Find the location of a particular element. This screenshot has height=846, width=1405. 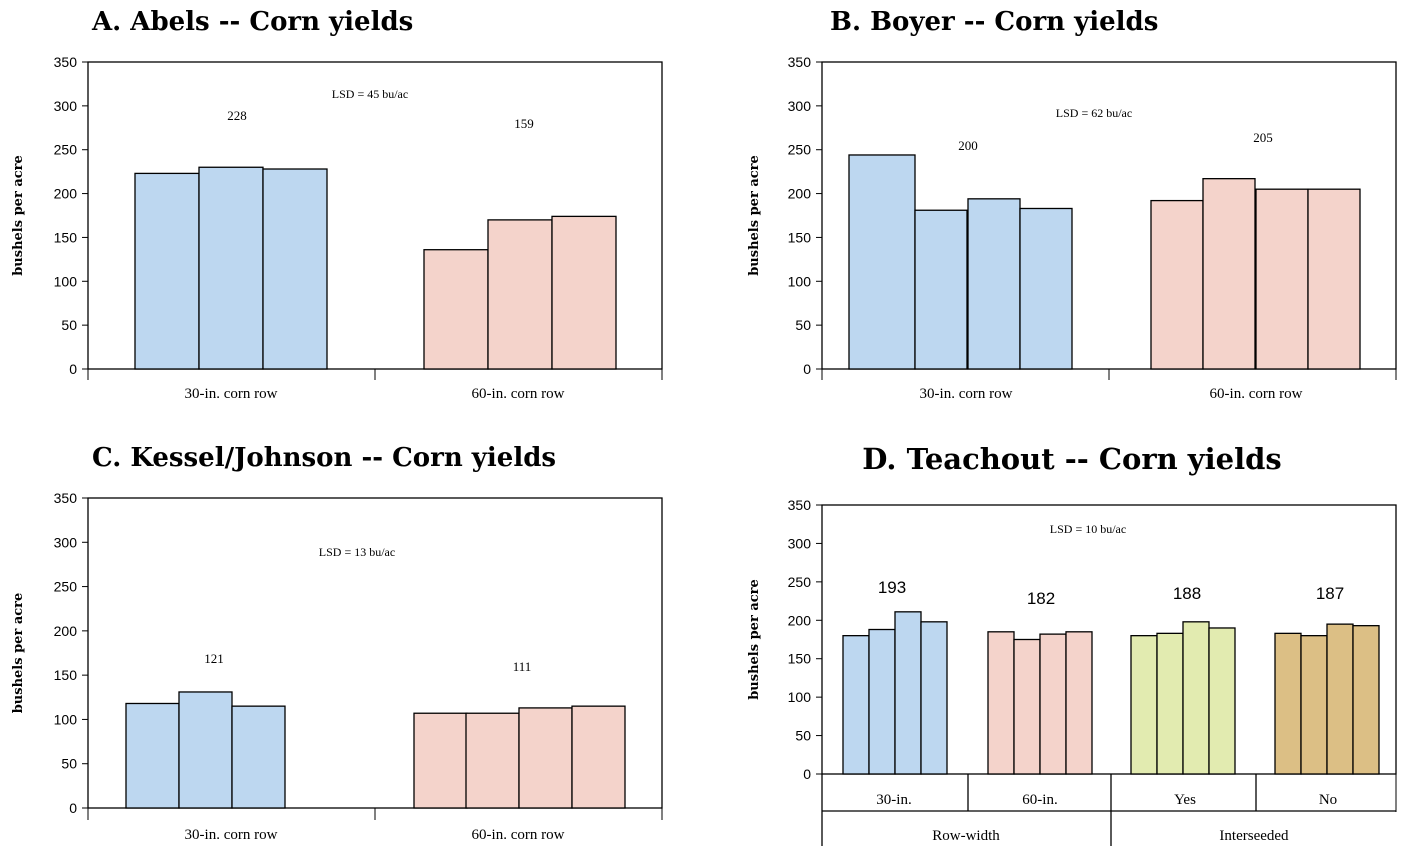

category-label: Yes is located at coordinates (1185, 800).